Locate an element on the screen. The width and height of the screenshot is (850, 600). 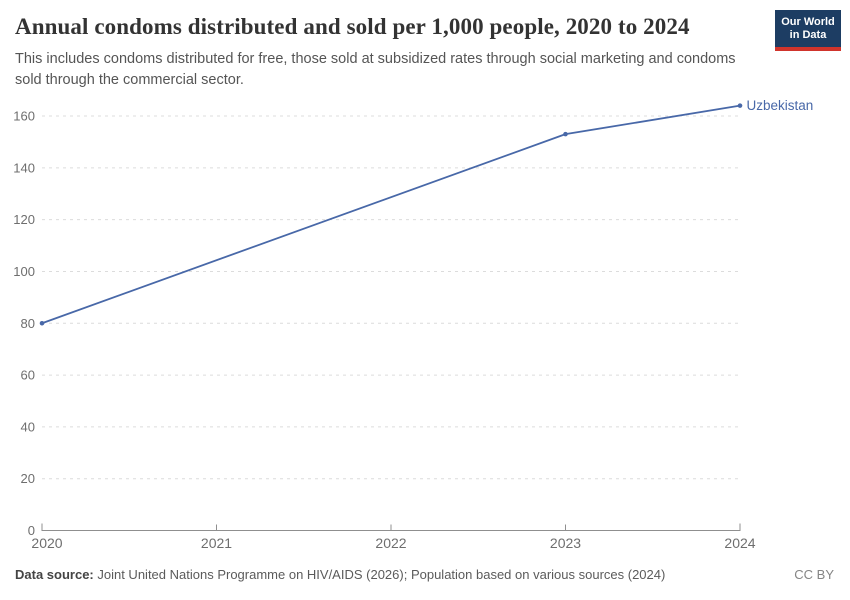
x-tick-label: 2022 is located at coordinates (390, 543).